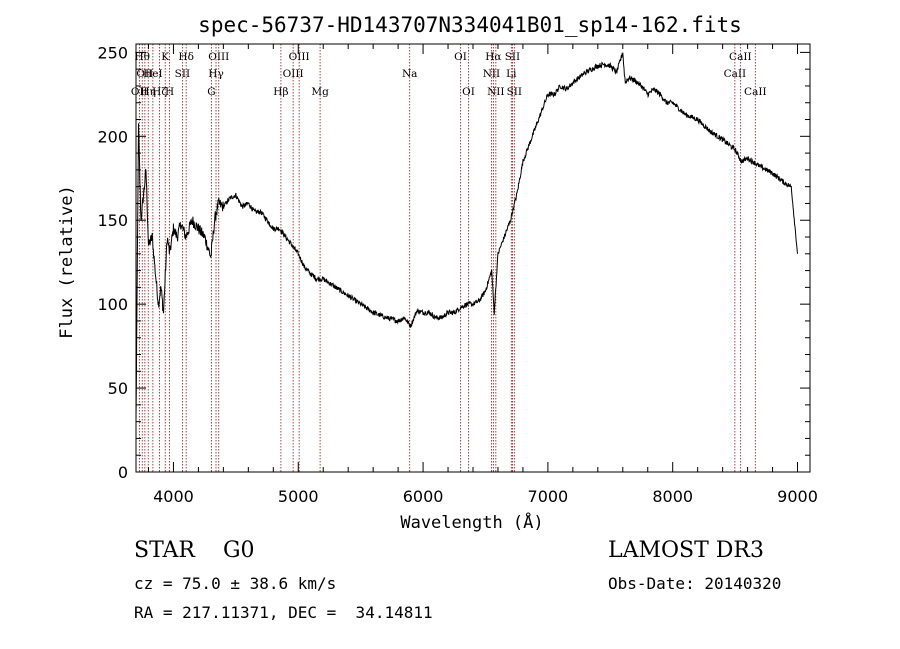 This screenshot has width=900, height=649. Describe the element at coordinates (194, 550) in the screenshot. I see `classification-label: STAR G0` at that location.